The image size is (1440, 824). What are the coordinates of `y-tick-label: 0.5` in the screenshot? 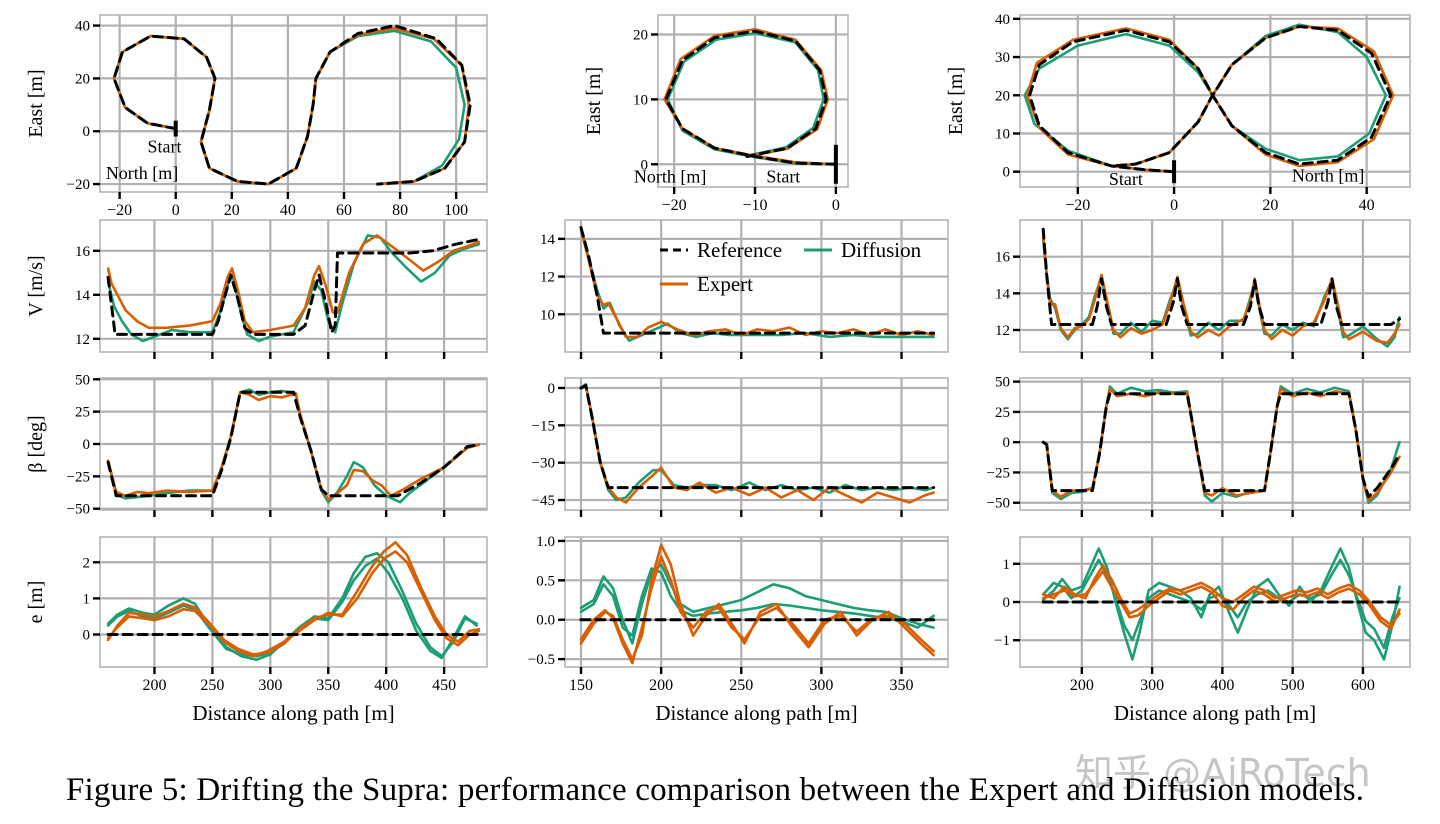 It's located at (545, 581).